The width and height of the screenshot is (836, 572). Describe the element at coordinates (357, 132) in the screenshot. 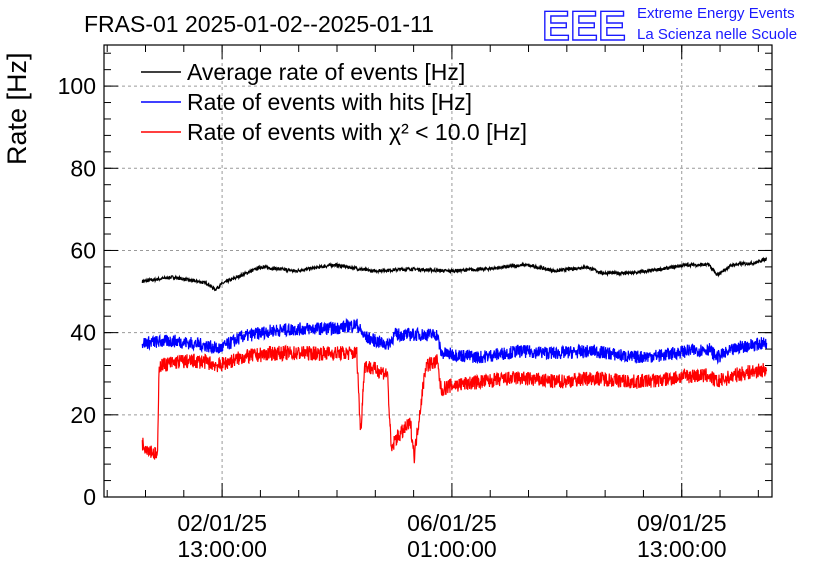

I see `legend-label-2: Rate of events with χ² < 10.0 [Hz]` at that location.